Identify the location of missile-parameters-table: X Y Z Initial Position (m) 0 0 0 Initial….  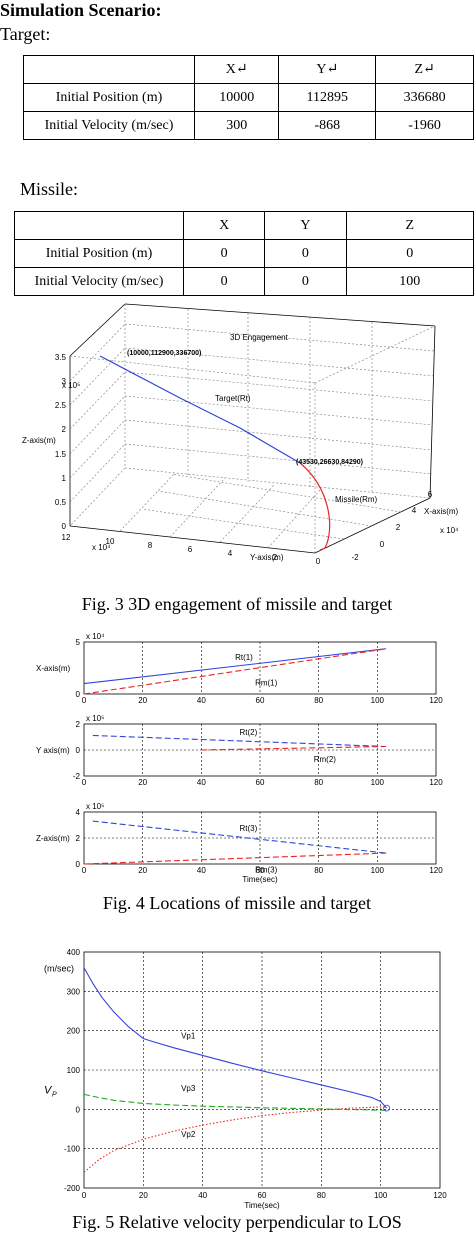
(244, 253).